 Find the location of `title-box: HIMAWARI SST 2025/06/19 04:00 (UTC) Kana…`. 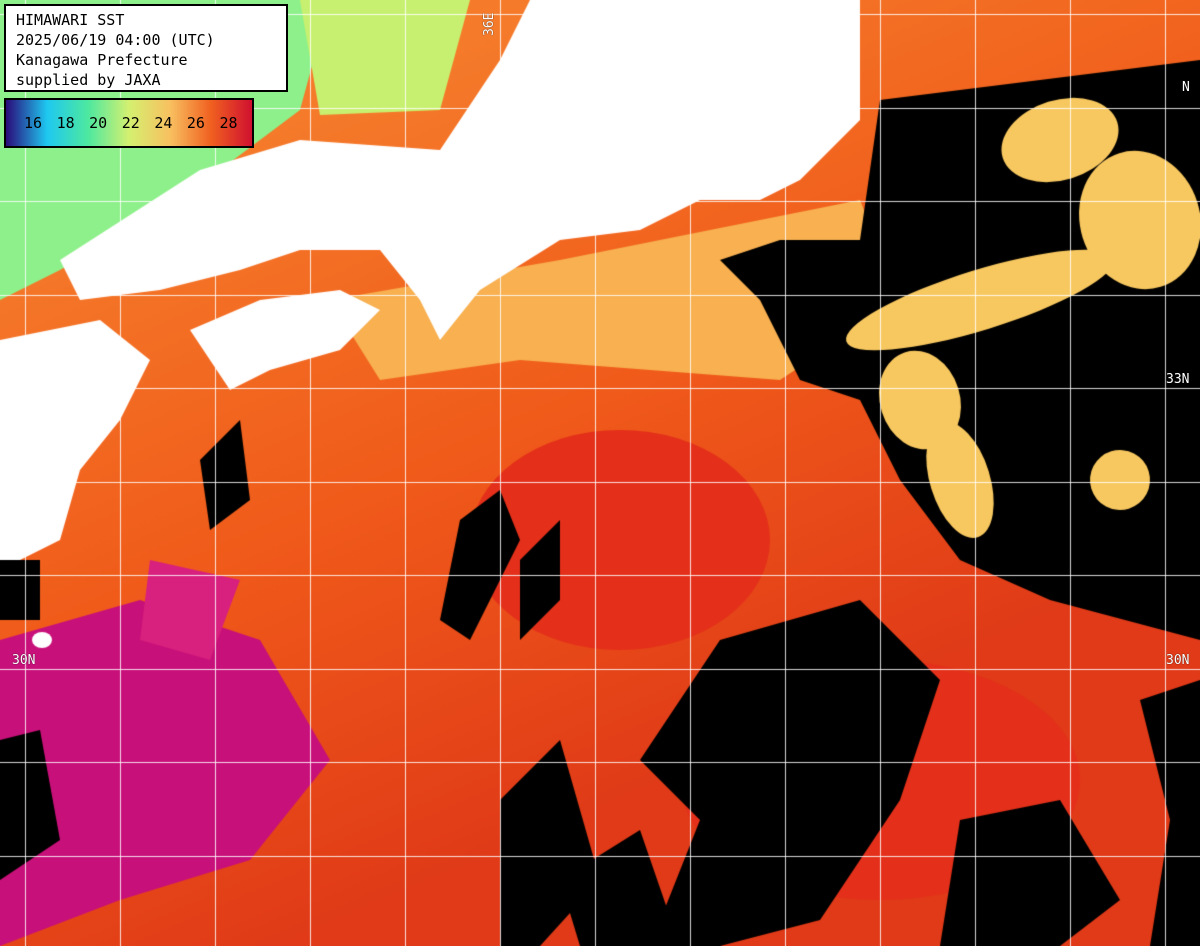

title-box: HIMAWARI SST 2025/06/19 04:00 (UTC) Kana… is located at coordinates (146, 48).